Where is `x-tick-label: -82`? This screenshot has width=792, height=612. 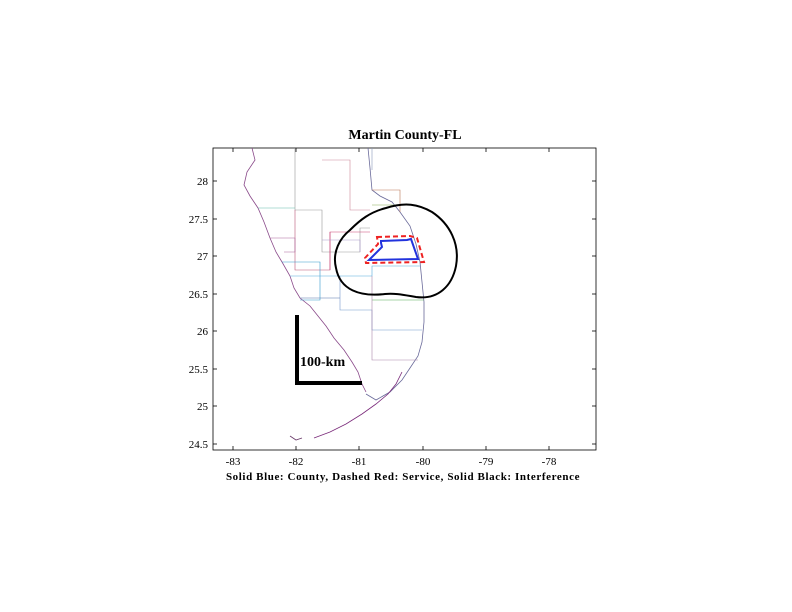 x-tick-label: -82 is located at coordinates (296, 462).